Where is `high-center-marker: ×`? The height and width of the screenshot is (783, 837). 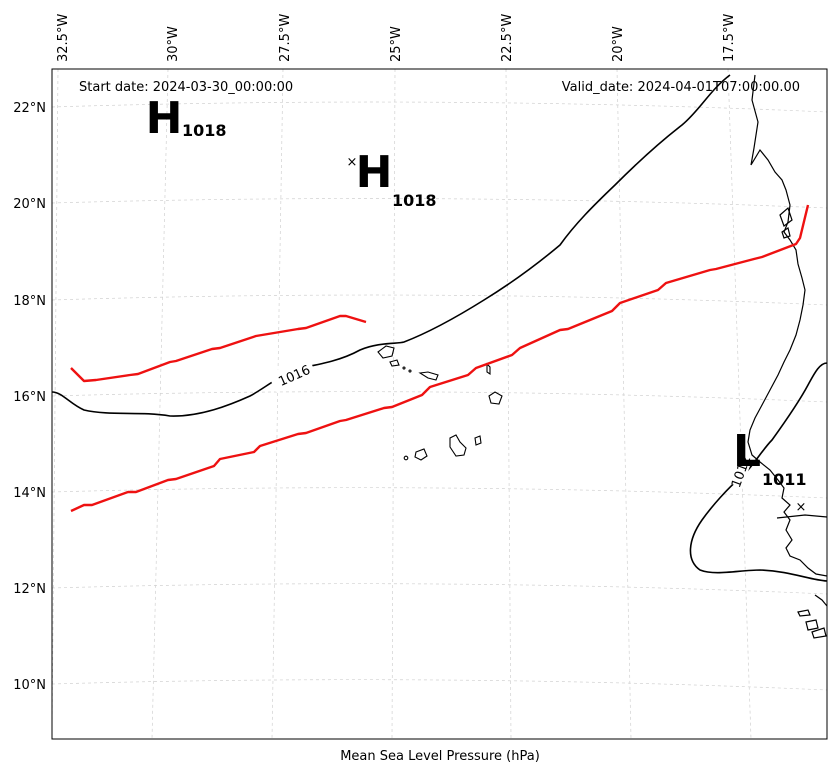 high-center-marker: × is located at coordinates (352, 162).